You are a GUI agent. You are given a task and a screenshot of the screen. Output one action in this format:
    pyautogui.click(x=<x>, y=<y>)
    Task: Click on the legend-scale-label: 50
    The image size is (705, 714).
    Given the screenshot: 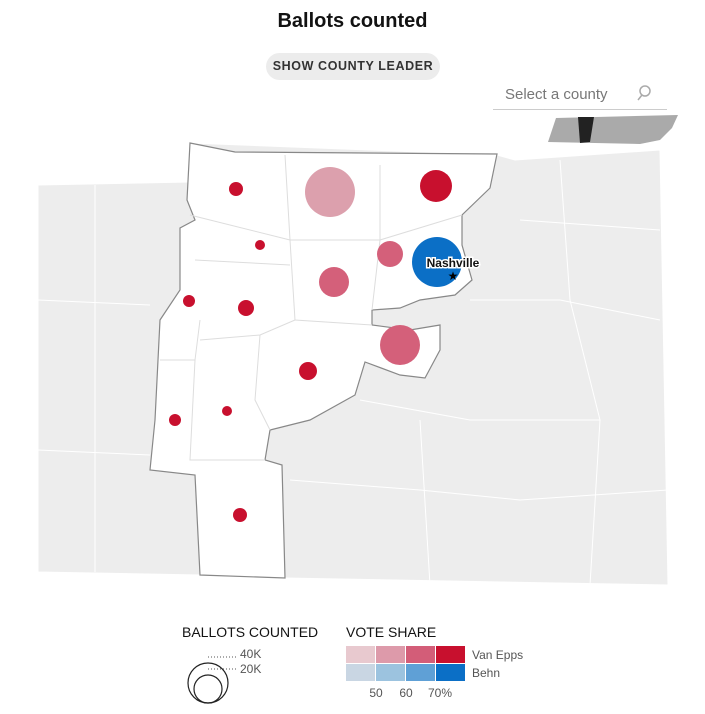 What is the action you would take?
    pyautogui.click(x=376, y=693)
    